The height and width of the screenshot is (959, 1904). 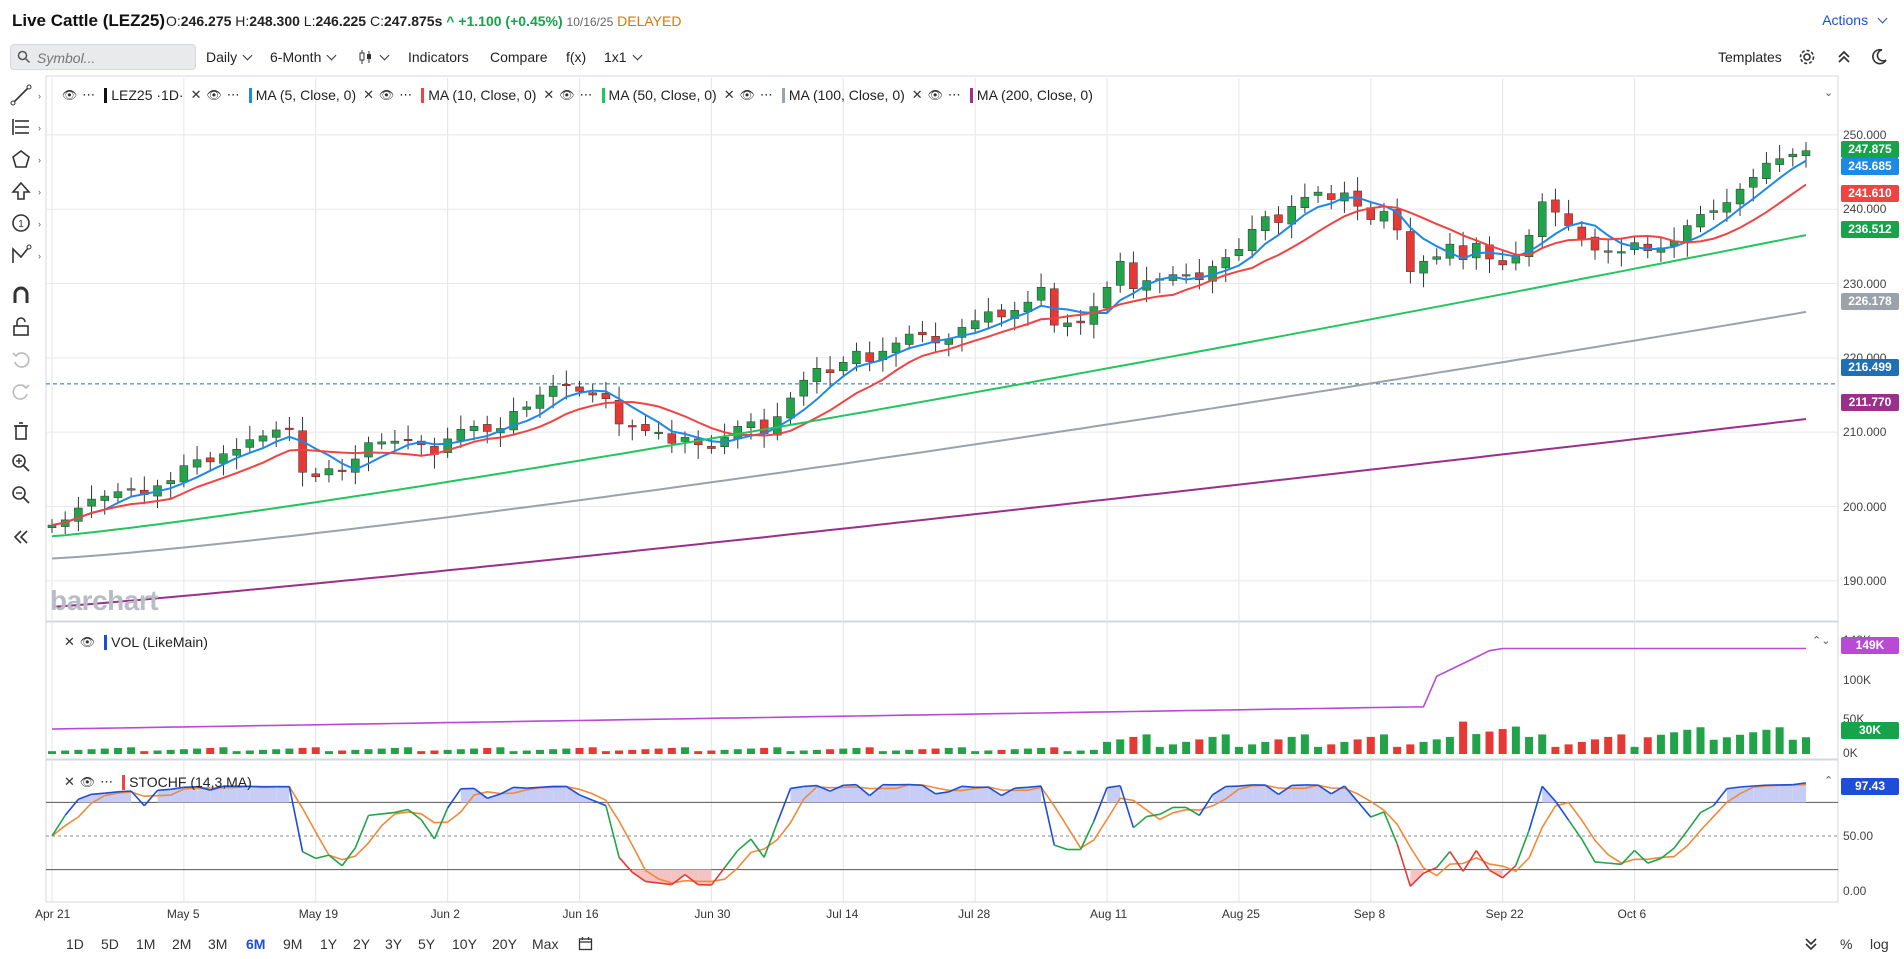 I want to click on delete-drawings-button, so click(x=23, y=432).